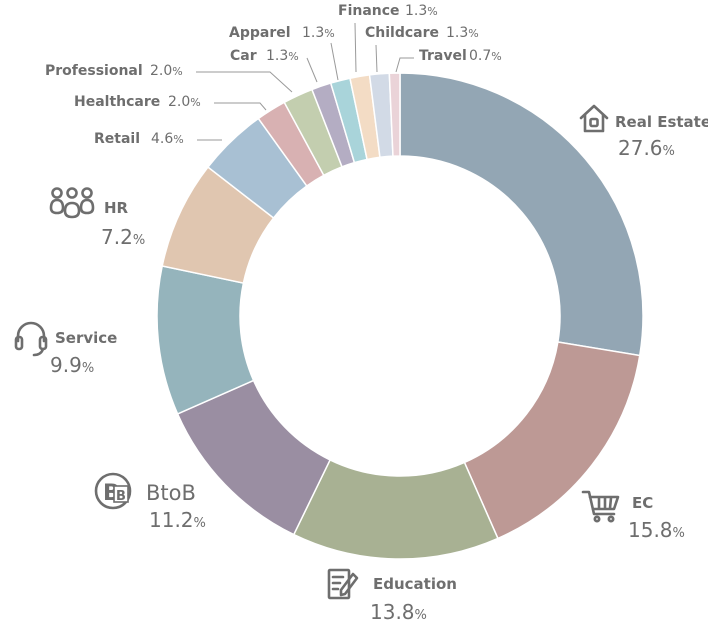  Describe the element at coordinates (646, 148) in the screenshot. I see `value-real-estate: 27.6%` at that location.